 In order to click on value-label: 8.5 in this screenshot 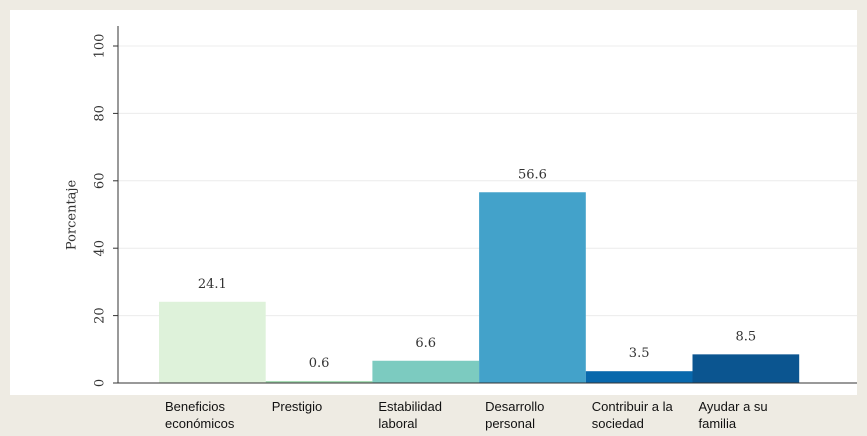, I will do `click(746, 336)`.